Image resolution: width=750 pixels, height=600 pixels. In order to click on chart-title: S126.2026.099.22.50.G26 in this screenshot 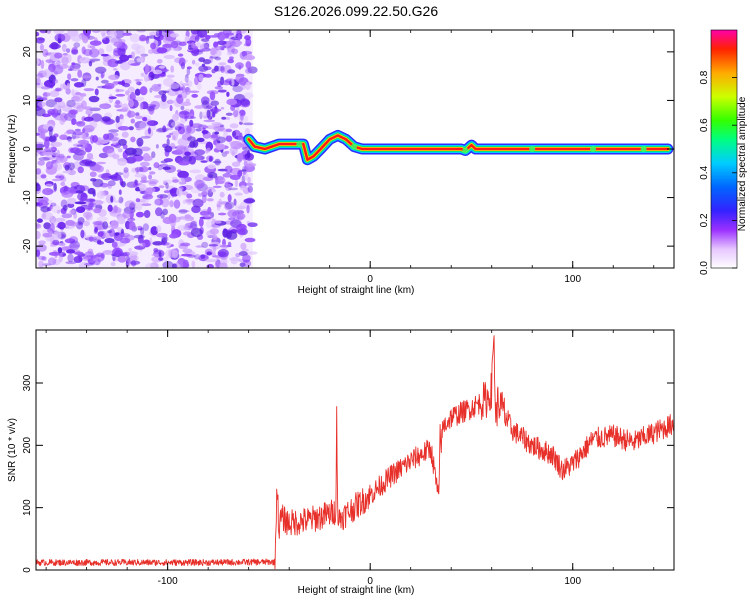, I will do `click(356, 11)`.